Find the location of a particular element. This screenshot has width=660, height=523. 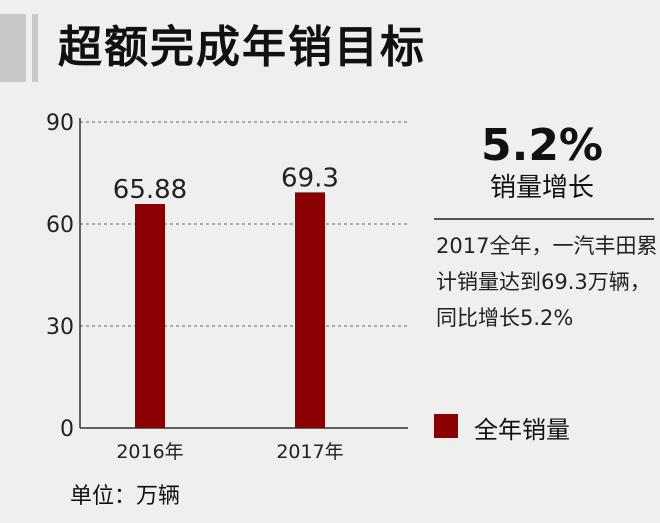

unit-label: 单位：万辆 is located at coordinates (125, 496).